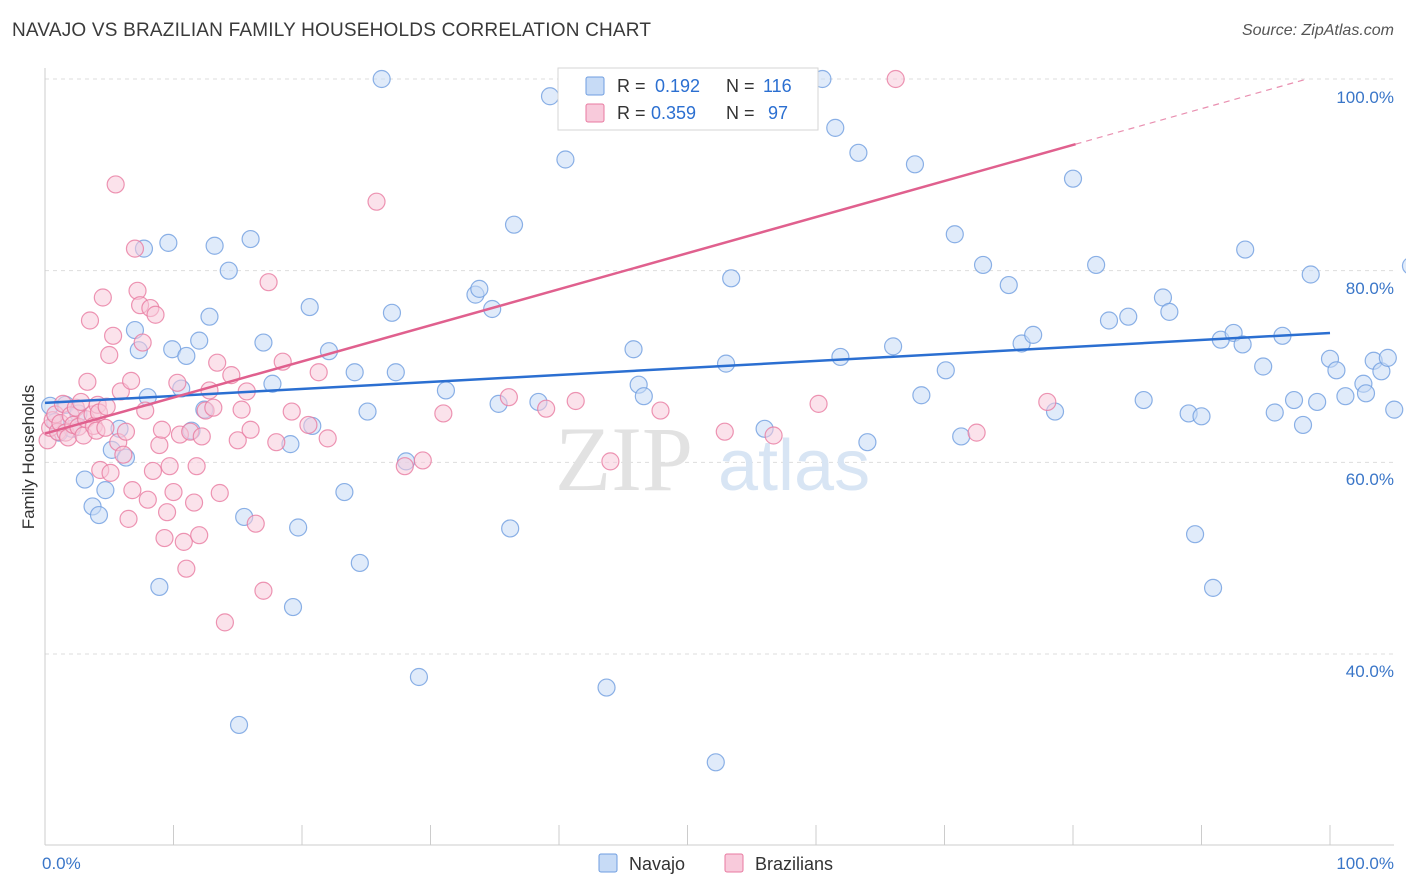  I want to click on legend-bottom-swatch-brazilians, so click(734, 863).